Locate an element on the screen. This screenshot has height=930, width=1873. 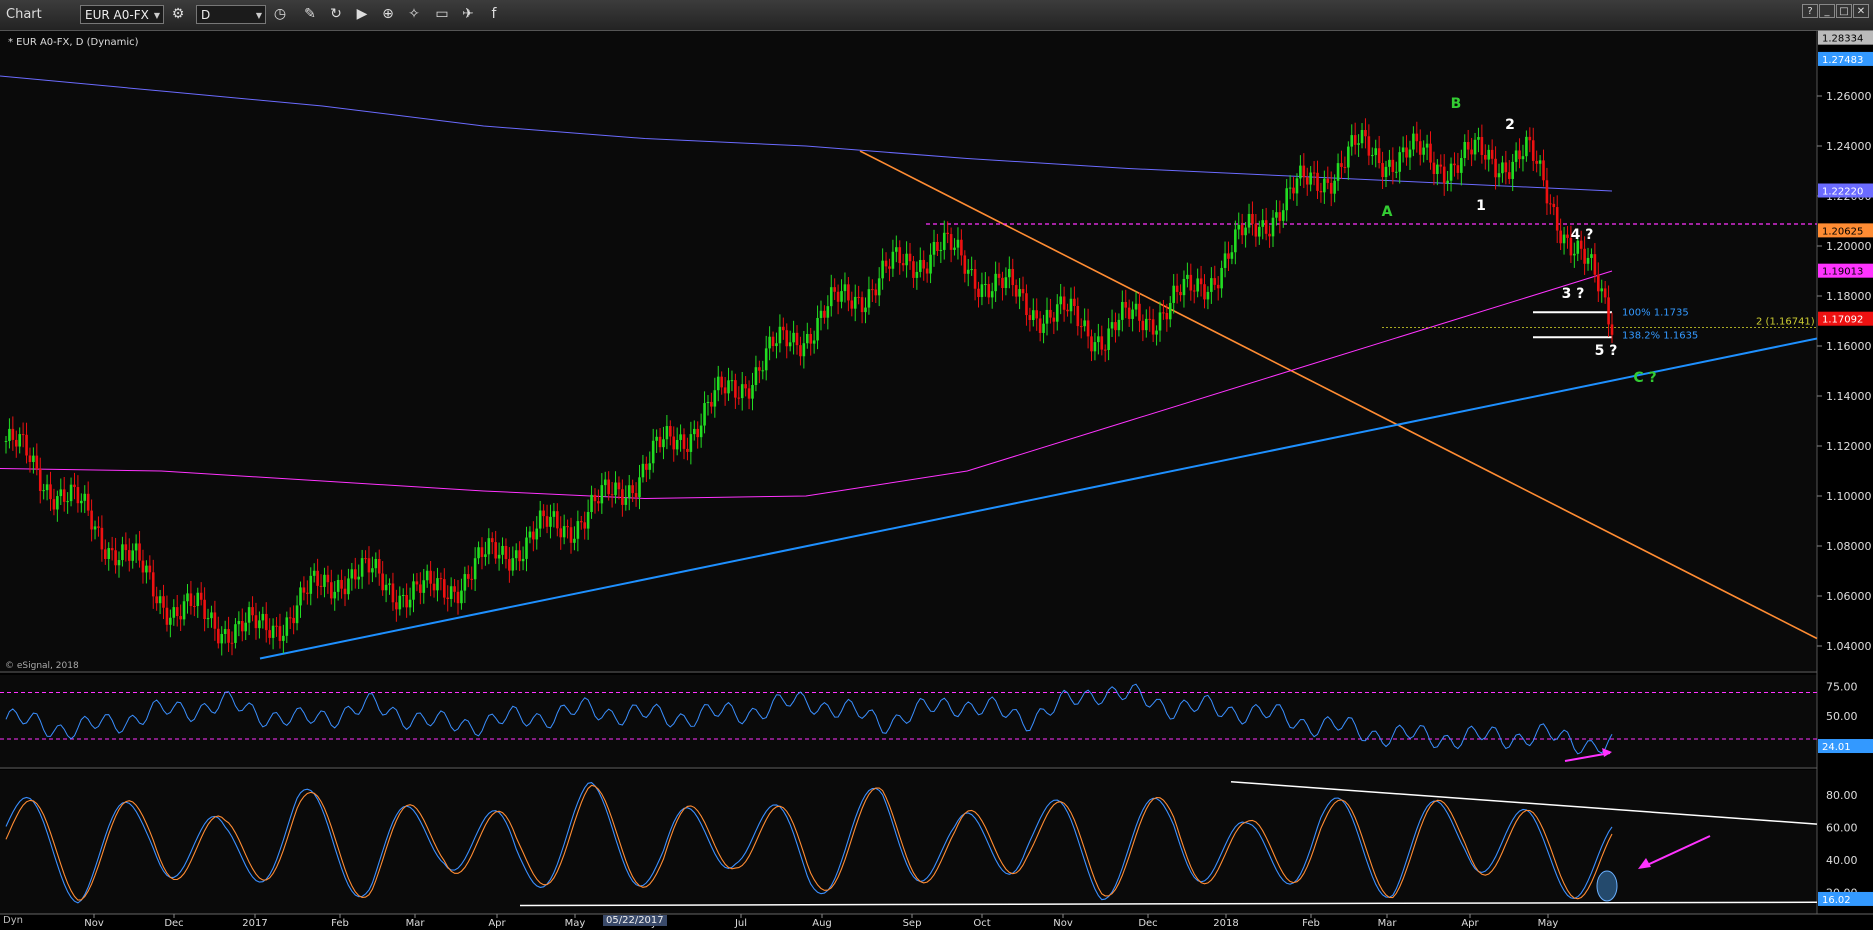
cursor-icon: ⊕ is located at coordinates (388, 14).